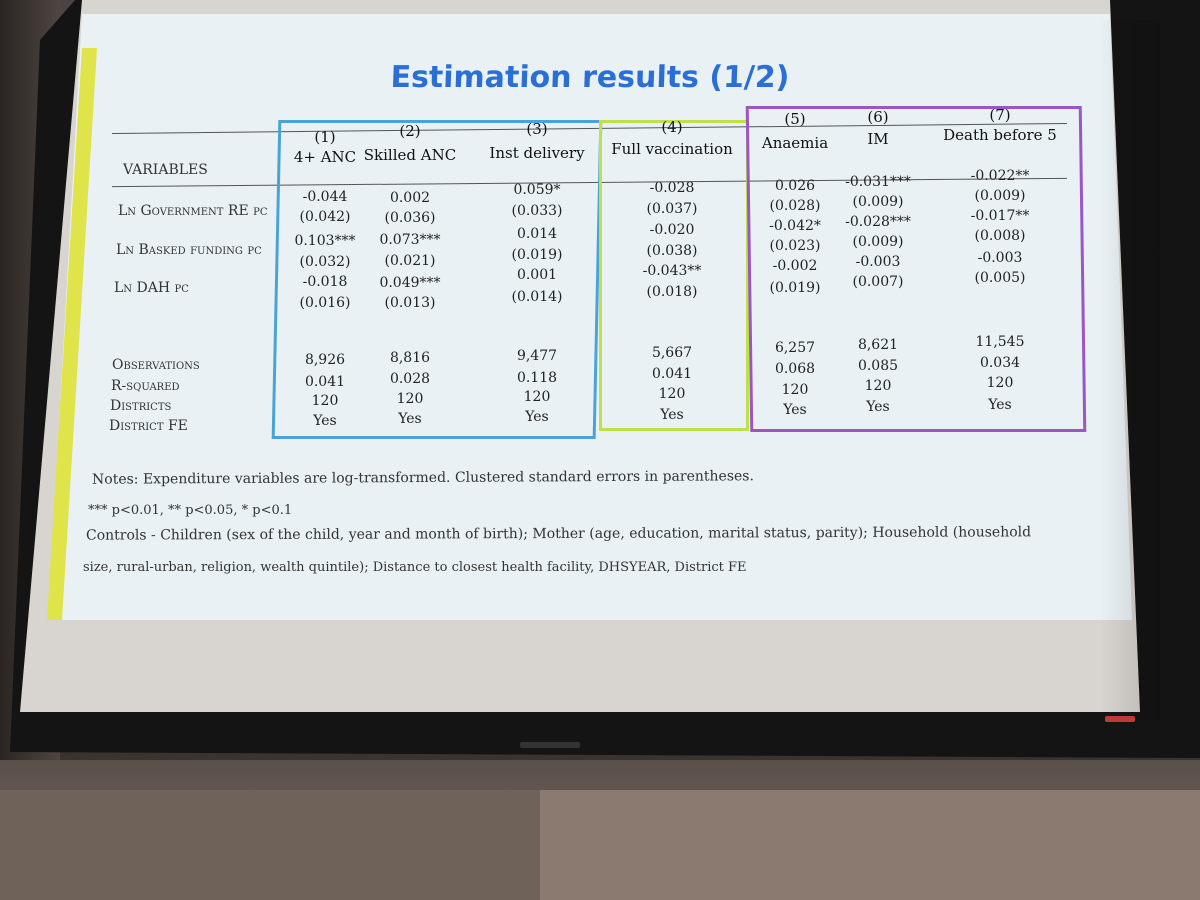 Image resolution: width=1200 pixels, height=900 pixels. Describe the element at coordinates (878, 182) in the screenshot. I see `coefficient-cell: -0.031***` at that location.